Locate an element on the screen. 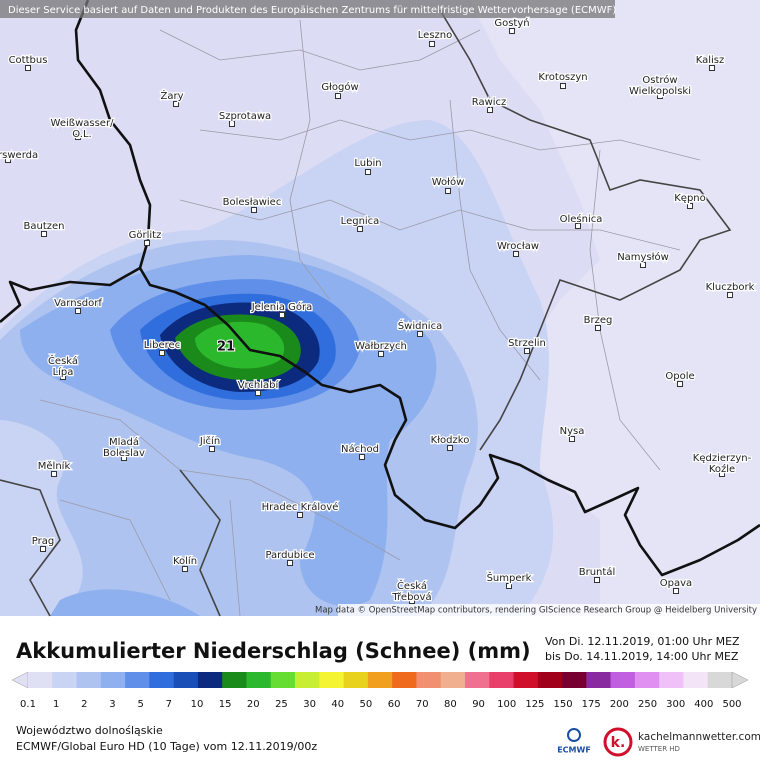 This screenshot has width=760, height=760. city-label: Bolesławiec is located at coordinates (252, 202).